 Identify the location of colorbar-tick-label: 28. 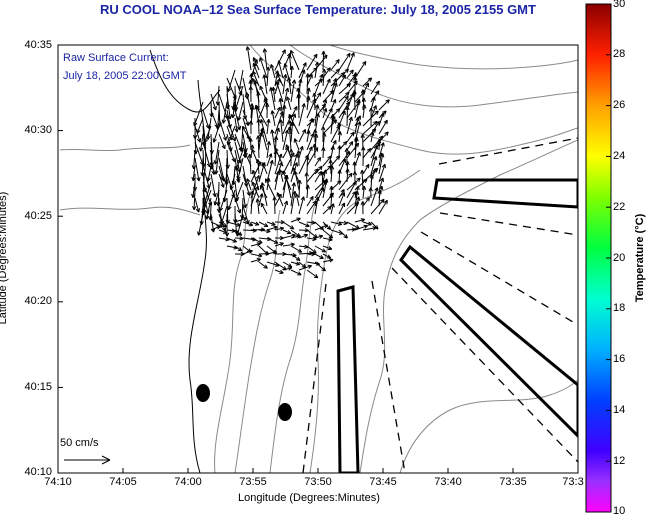
(619, 54).